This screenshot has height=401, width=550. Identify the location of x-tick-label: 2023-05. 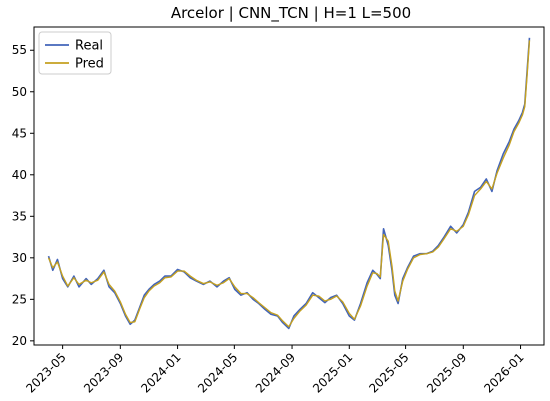
(45, 372).